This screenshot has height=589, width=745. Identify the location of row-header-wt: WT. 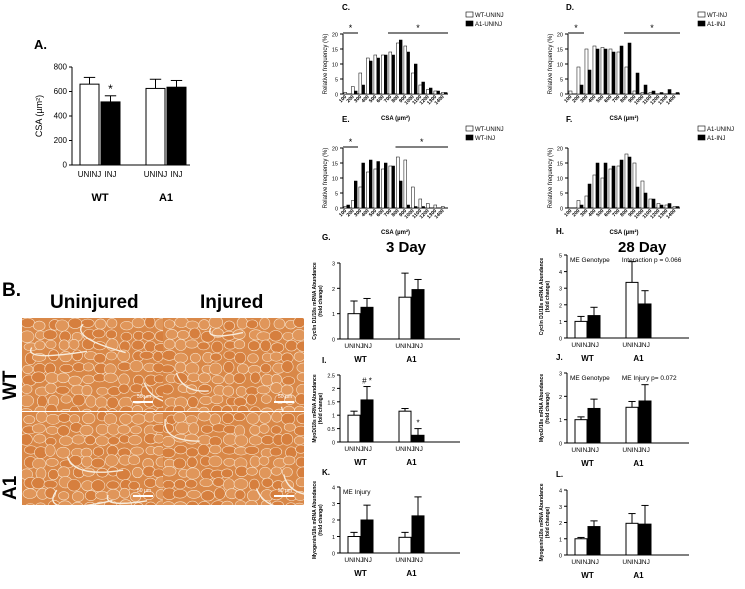
(10, 385).